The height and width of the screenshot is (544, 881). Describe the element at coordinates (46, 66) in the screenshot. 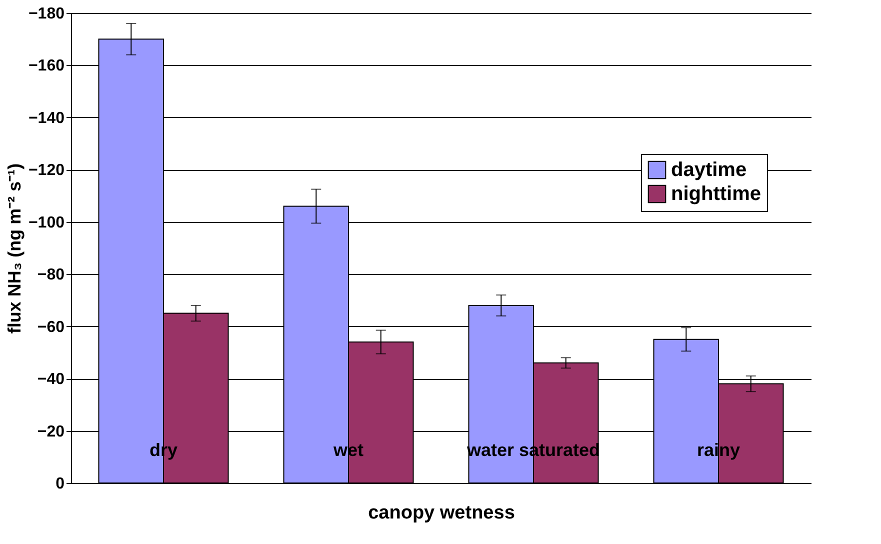

I see `y-tick-label: −160` at that location.